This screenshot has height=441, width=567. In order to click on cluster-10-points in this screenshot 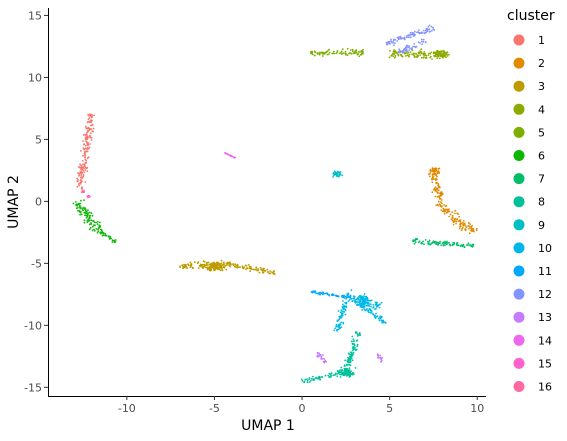, I will do `click(360, 310)`.